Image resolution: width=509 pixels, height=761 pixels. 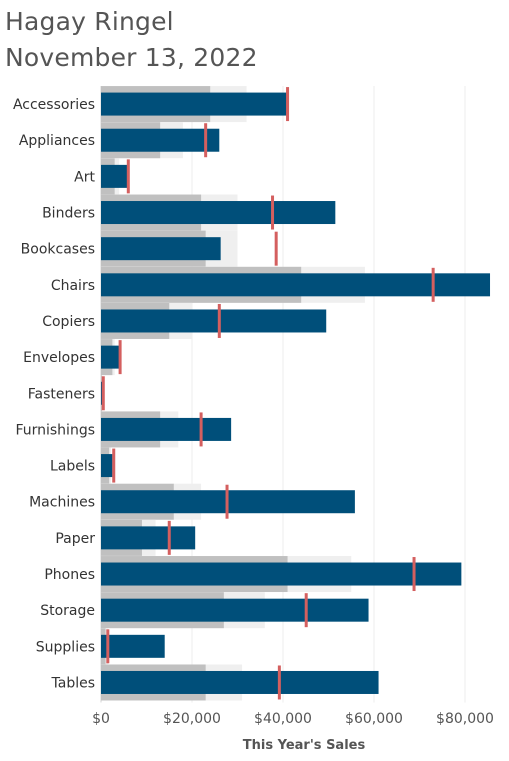 I want to click on x-tick-label: $80,000, so click(x=465, y=719).